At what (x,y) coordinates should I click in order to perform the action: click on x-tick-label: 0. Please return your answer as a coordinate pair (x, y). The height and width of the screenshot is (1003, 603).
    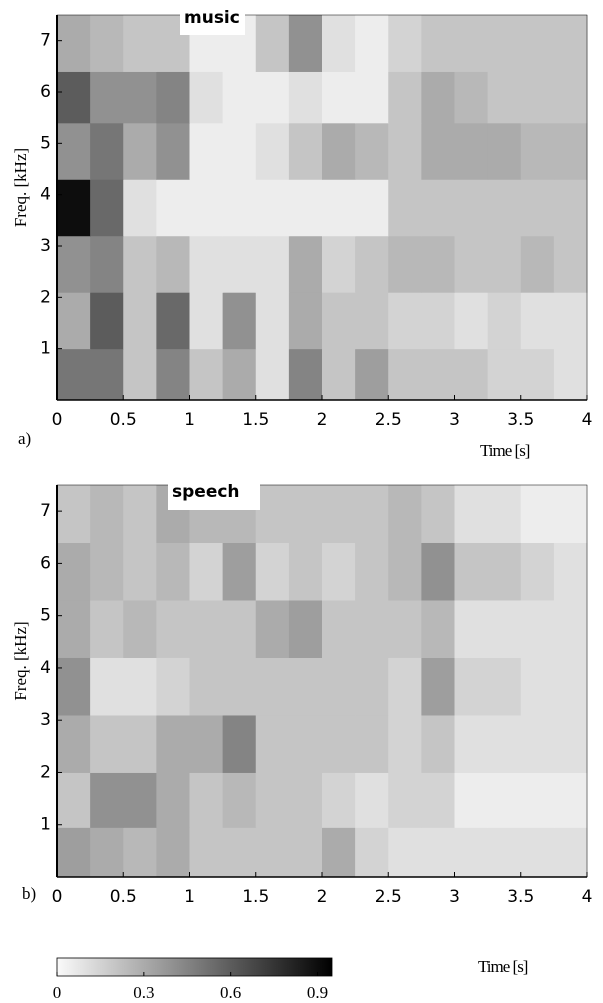
    Looking at the image, I should click on (57, 420).